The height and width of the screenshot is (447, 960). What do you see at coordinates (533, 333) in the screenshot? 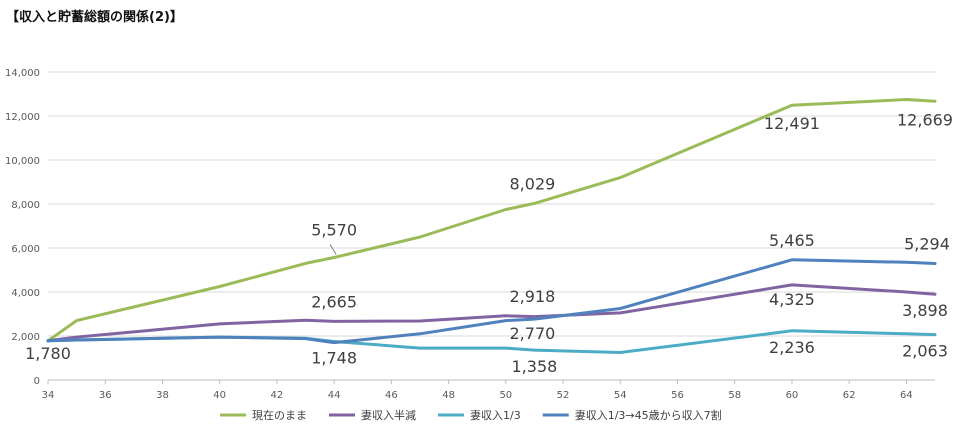
I see `data-label: 2,770` at bounding box center [533, 333].